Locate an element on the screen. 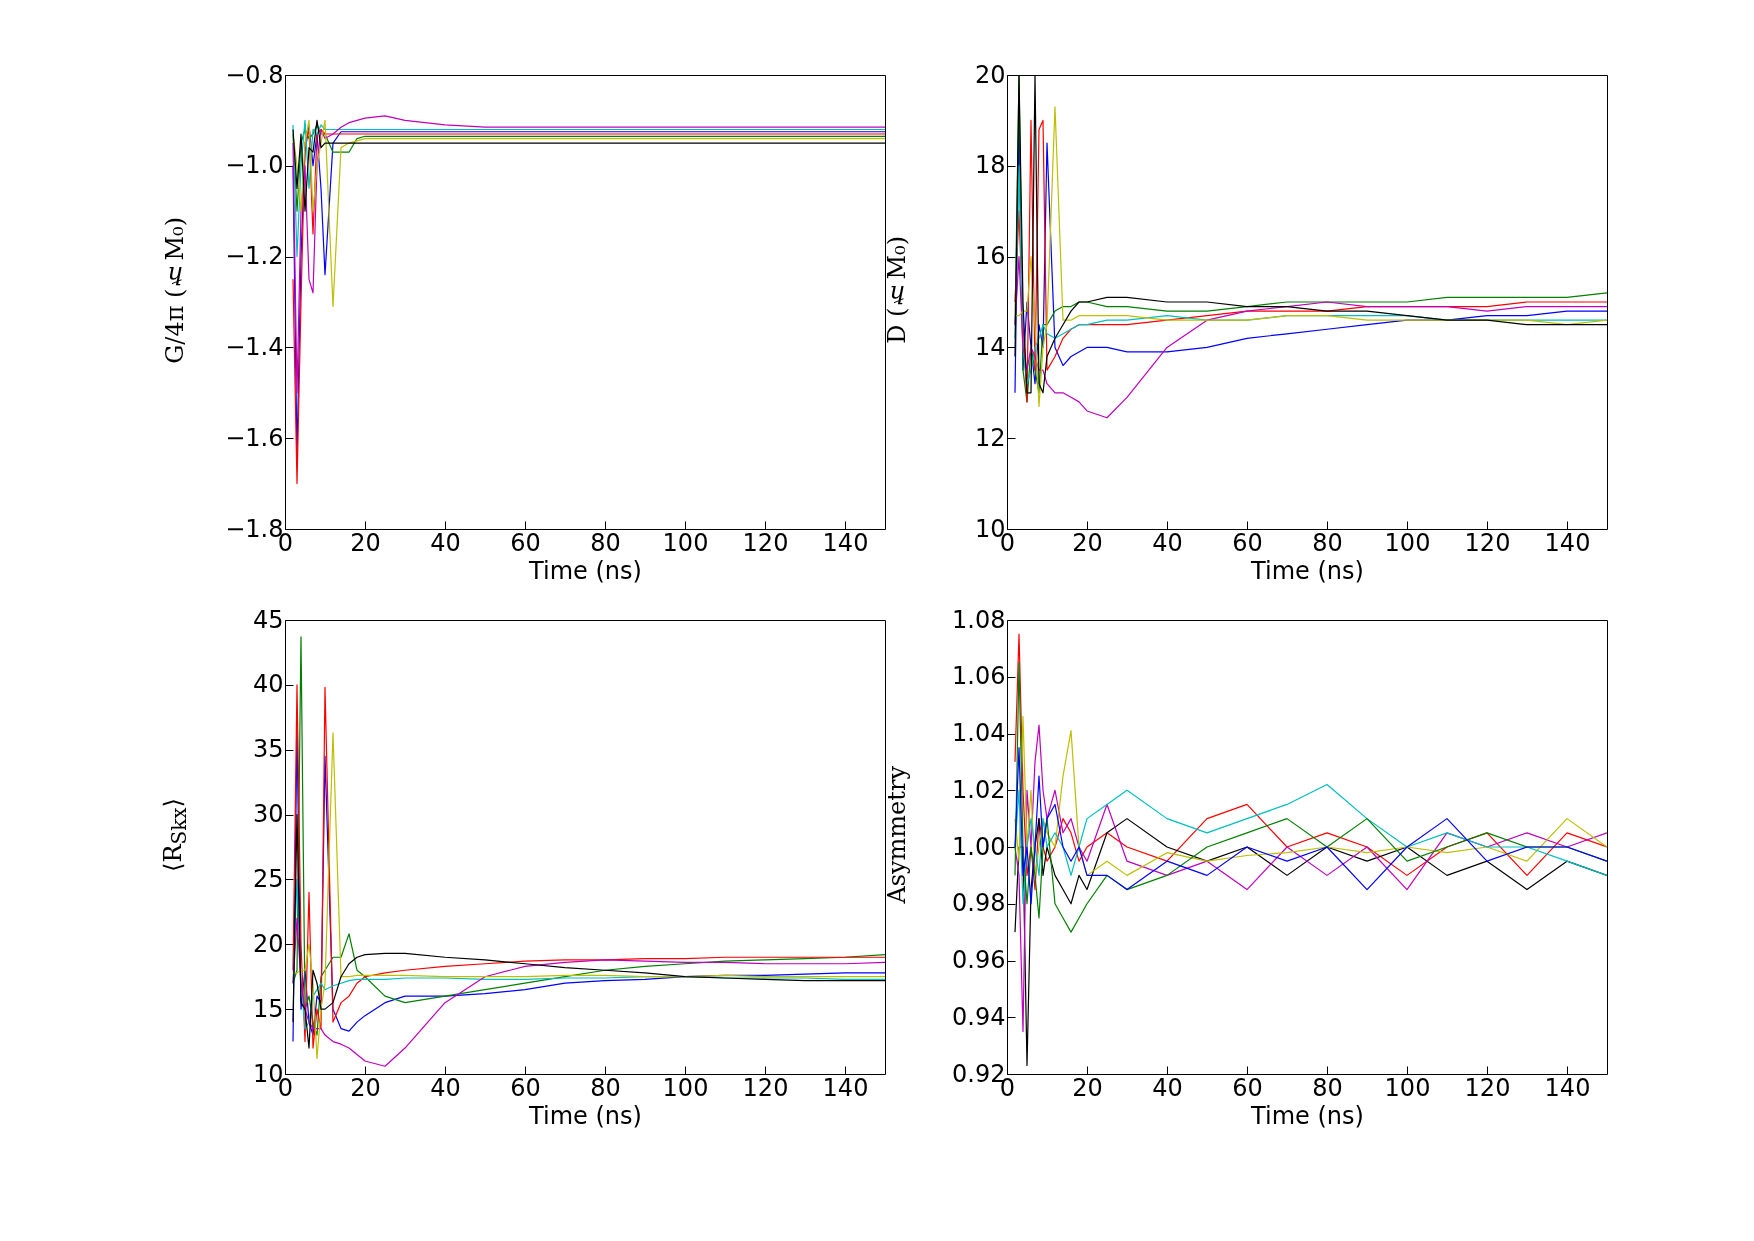 This screenshot has width=1754, height=1241. y-tick-label: −1.4 is located at coordinates (254, 346).